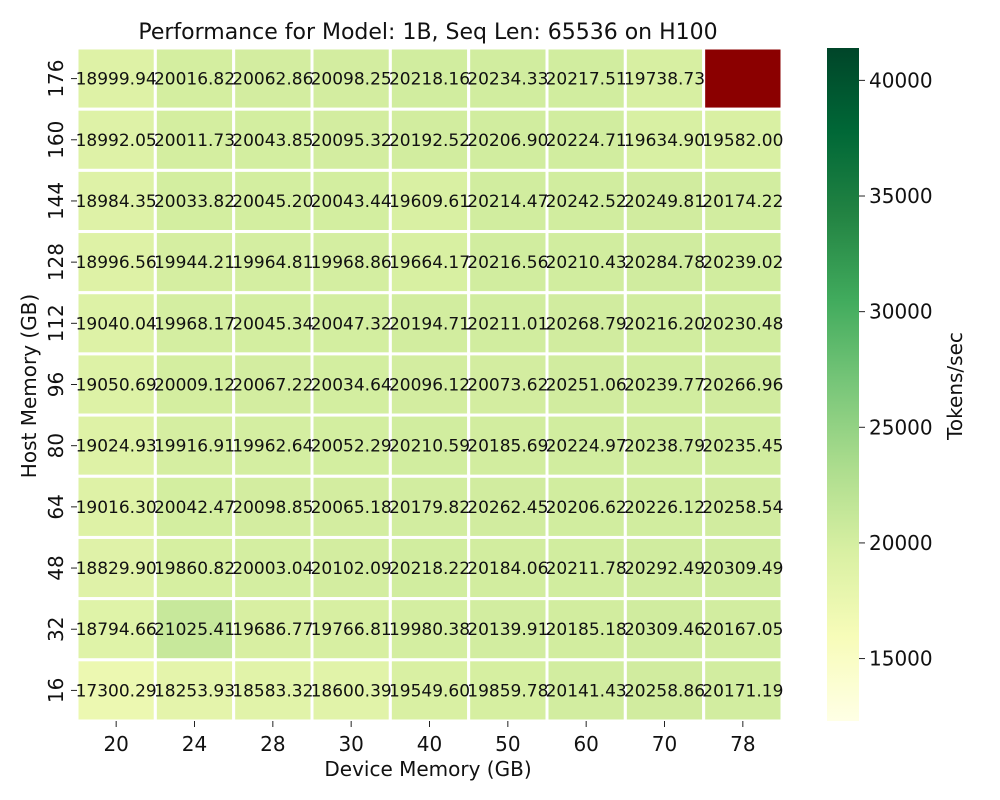 This screenshot has width=1000, height=800. Describe the element at coordinates (194, 141) in the screenshot. I see `cell-value-label: 20011.73` at that location.